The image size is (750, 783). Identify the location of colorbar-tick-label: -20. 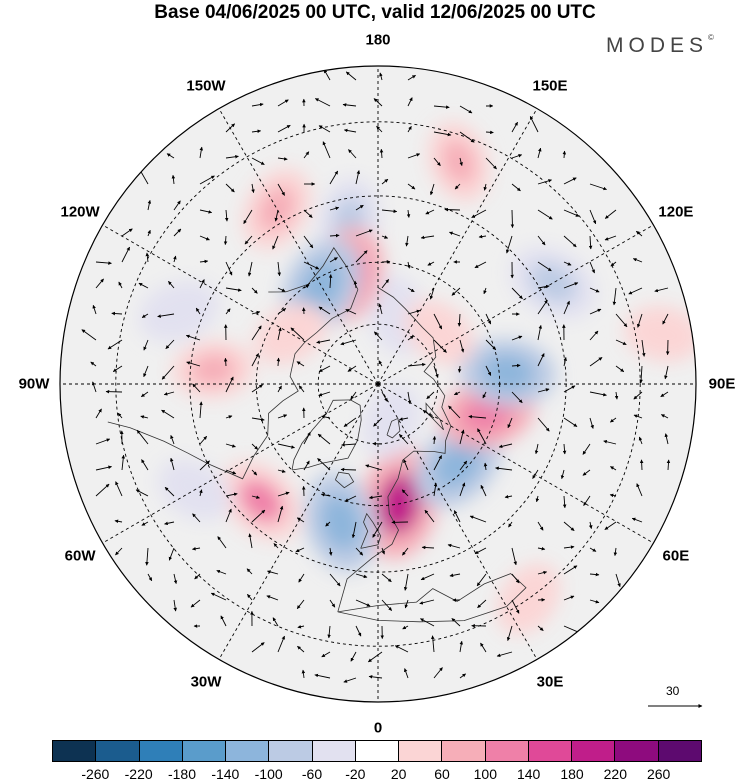
(355, 774).